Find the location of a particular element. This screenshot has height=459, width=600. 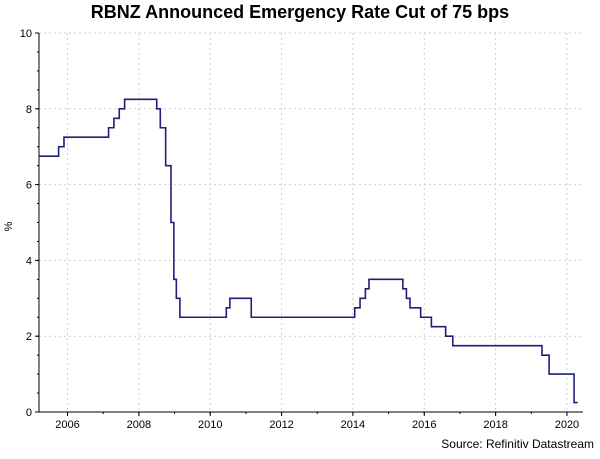

y-tick-label: 0 is located at coordinates (29, 413).